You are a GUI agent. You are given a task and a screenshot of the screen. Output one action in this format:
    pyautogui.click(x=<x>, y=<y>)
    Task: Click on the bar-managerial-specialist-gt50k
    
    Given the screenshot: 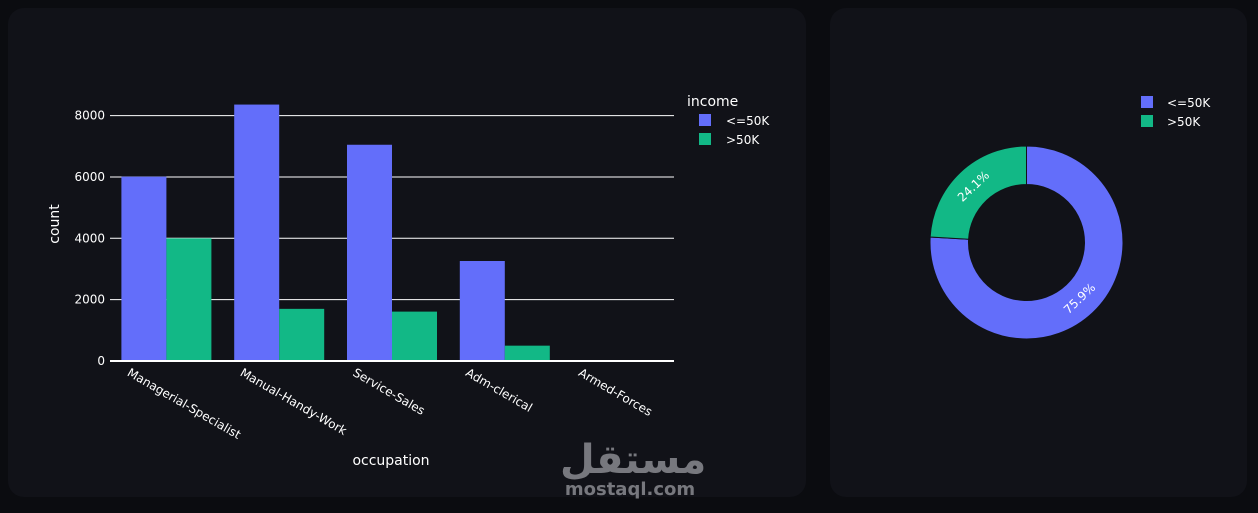 What is the action you would take?
    pyautogui.click(x=189, y=299)
    